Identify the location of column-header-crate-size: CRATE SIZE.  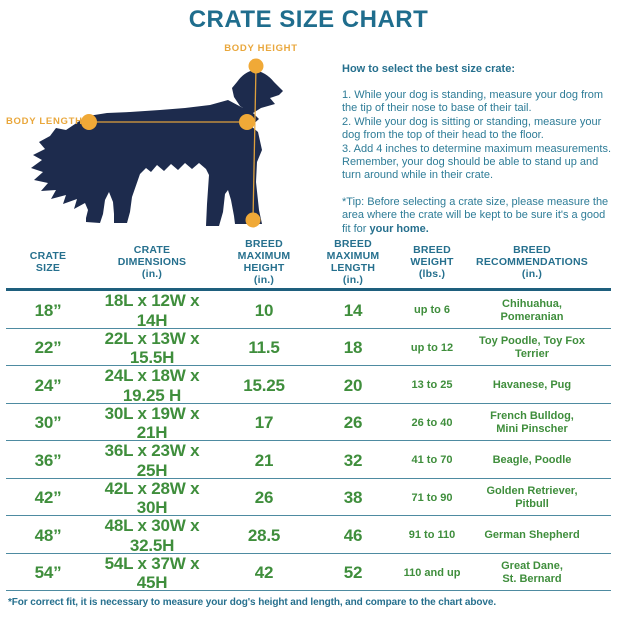
(48, 261).